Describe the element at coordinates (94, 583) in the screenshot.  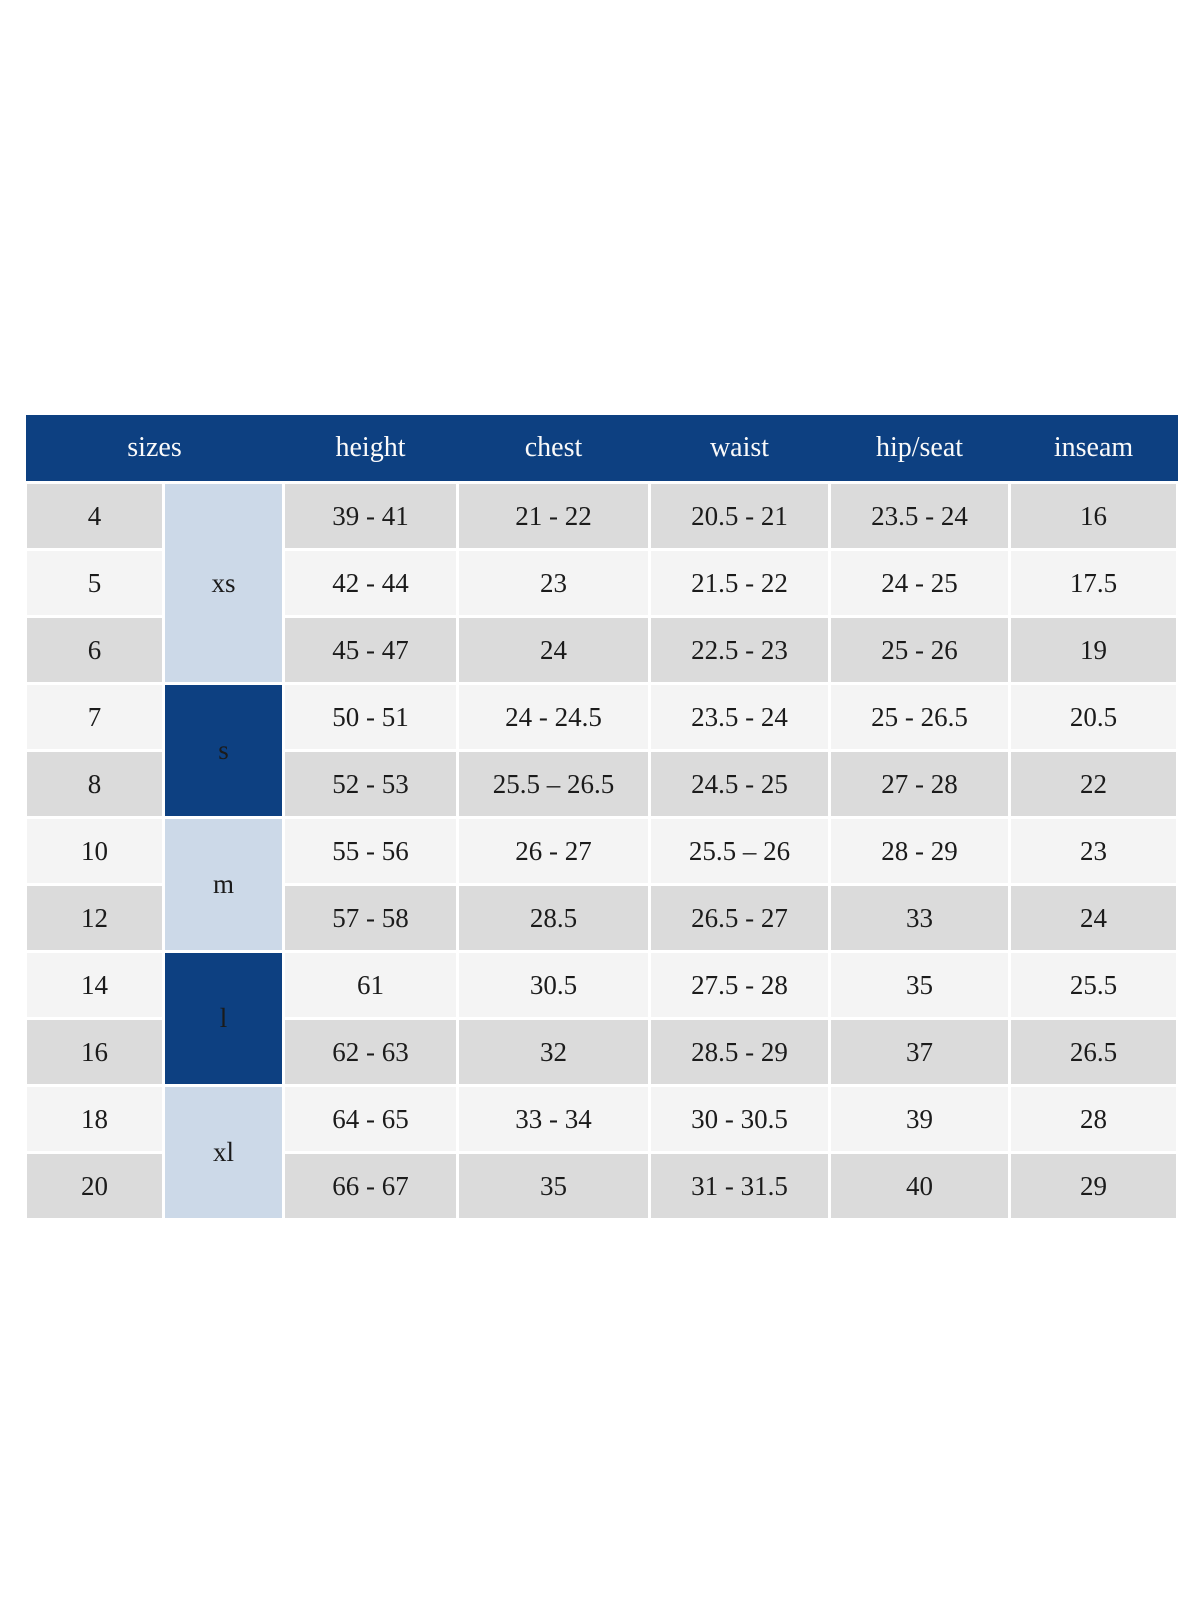
I see `size-cell: 5` at that location.